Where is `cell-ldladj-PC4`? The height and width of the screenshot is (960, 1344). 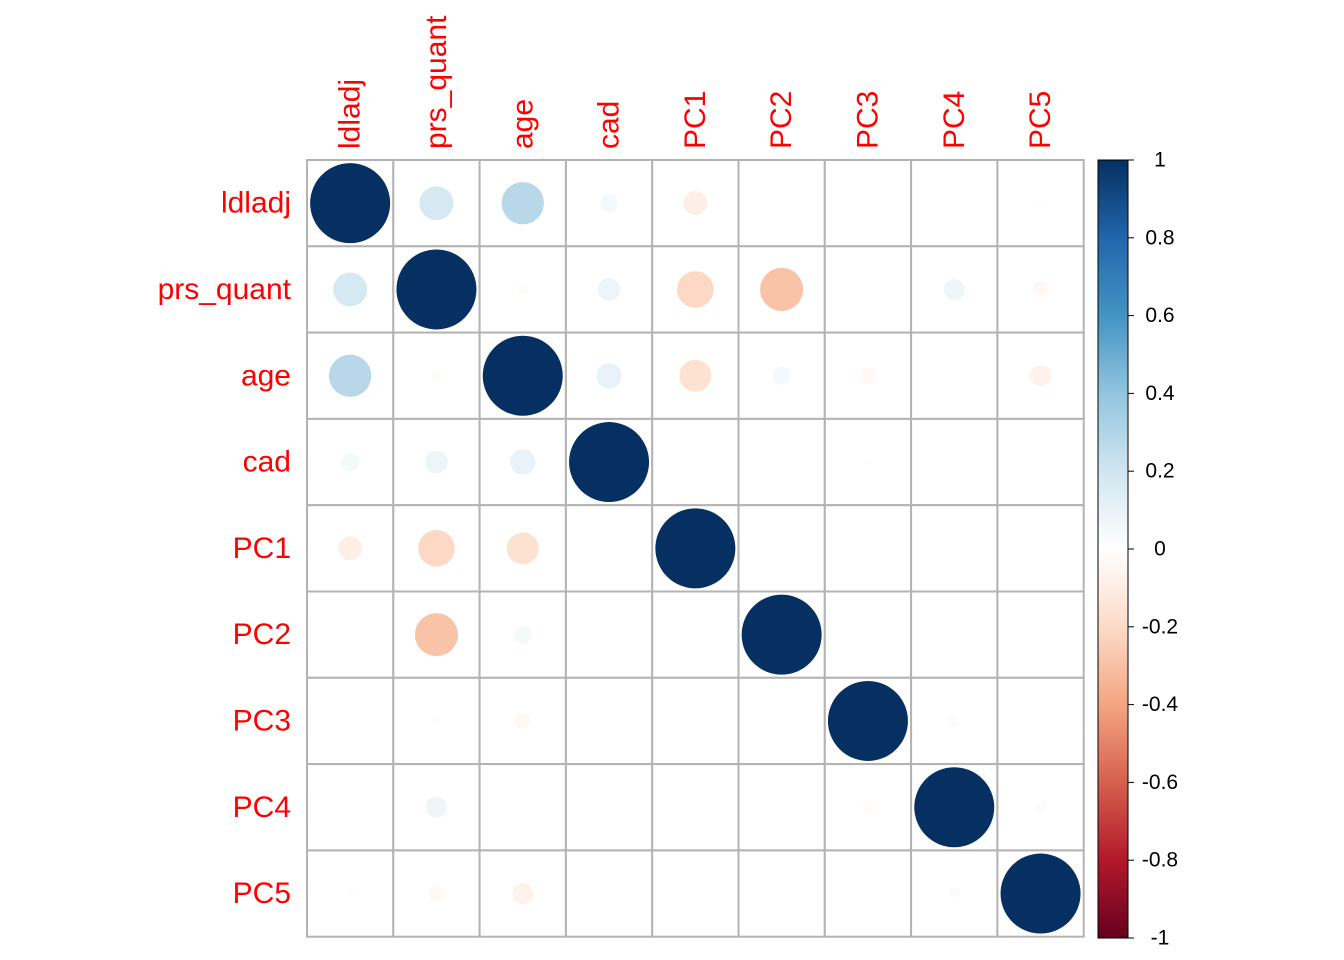 cell-ldladj-PC4 is located at coordinates (954, 203).